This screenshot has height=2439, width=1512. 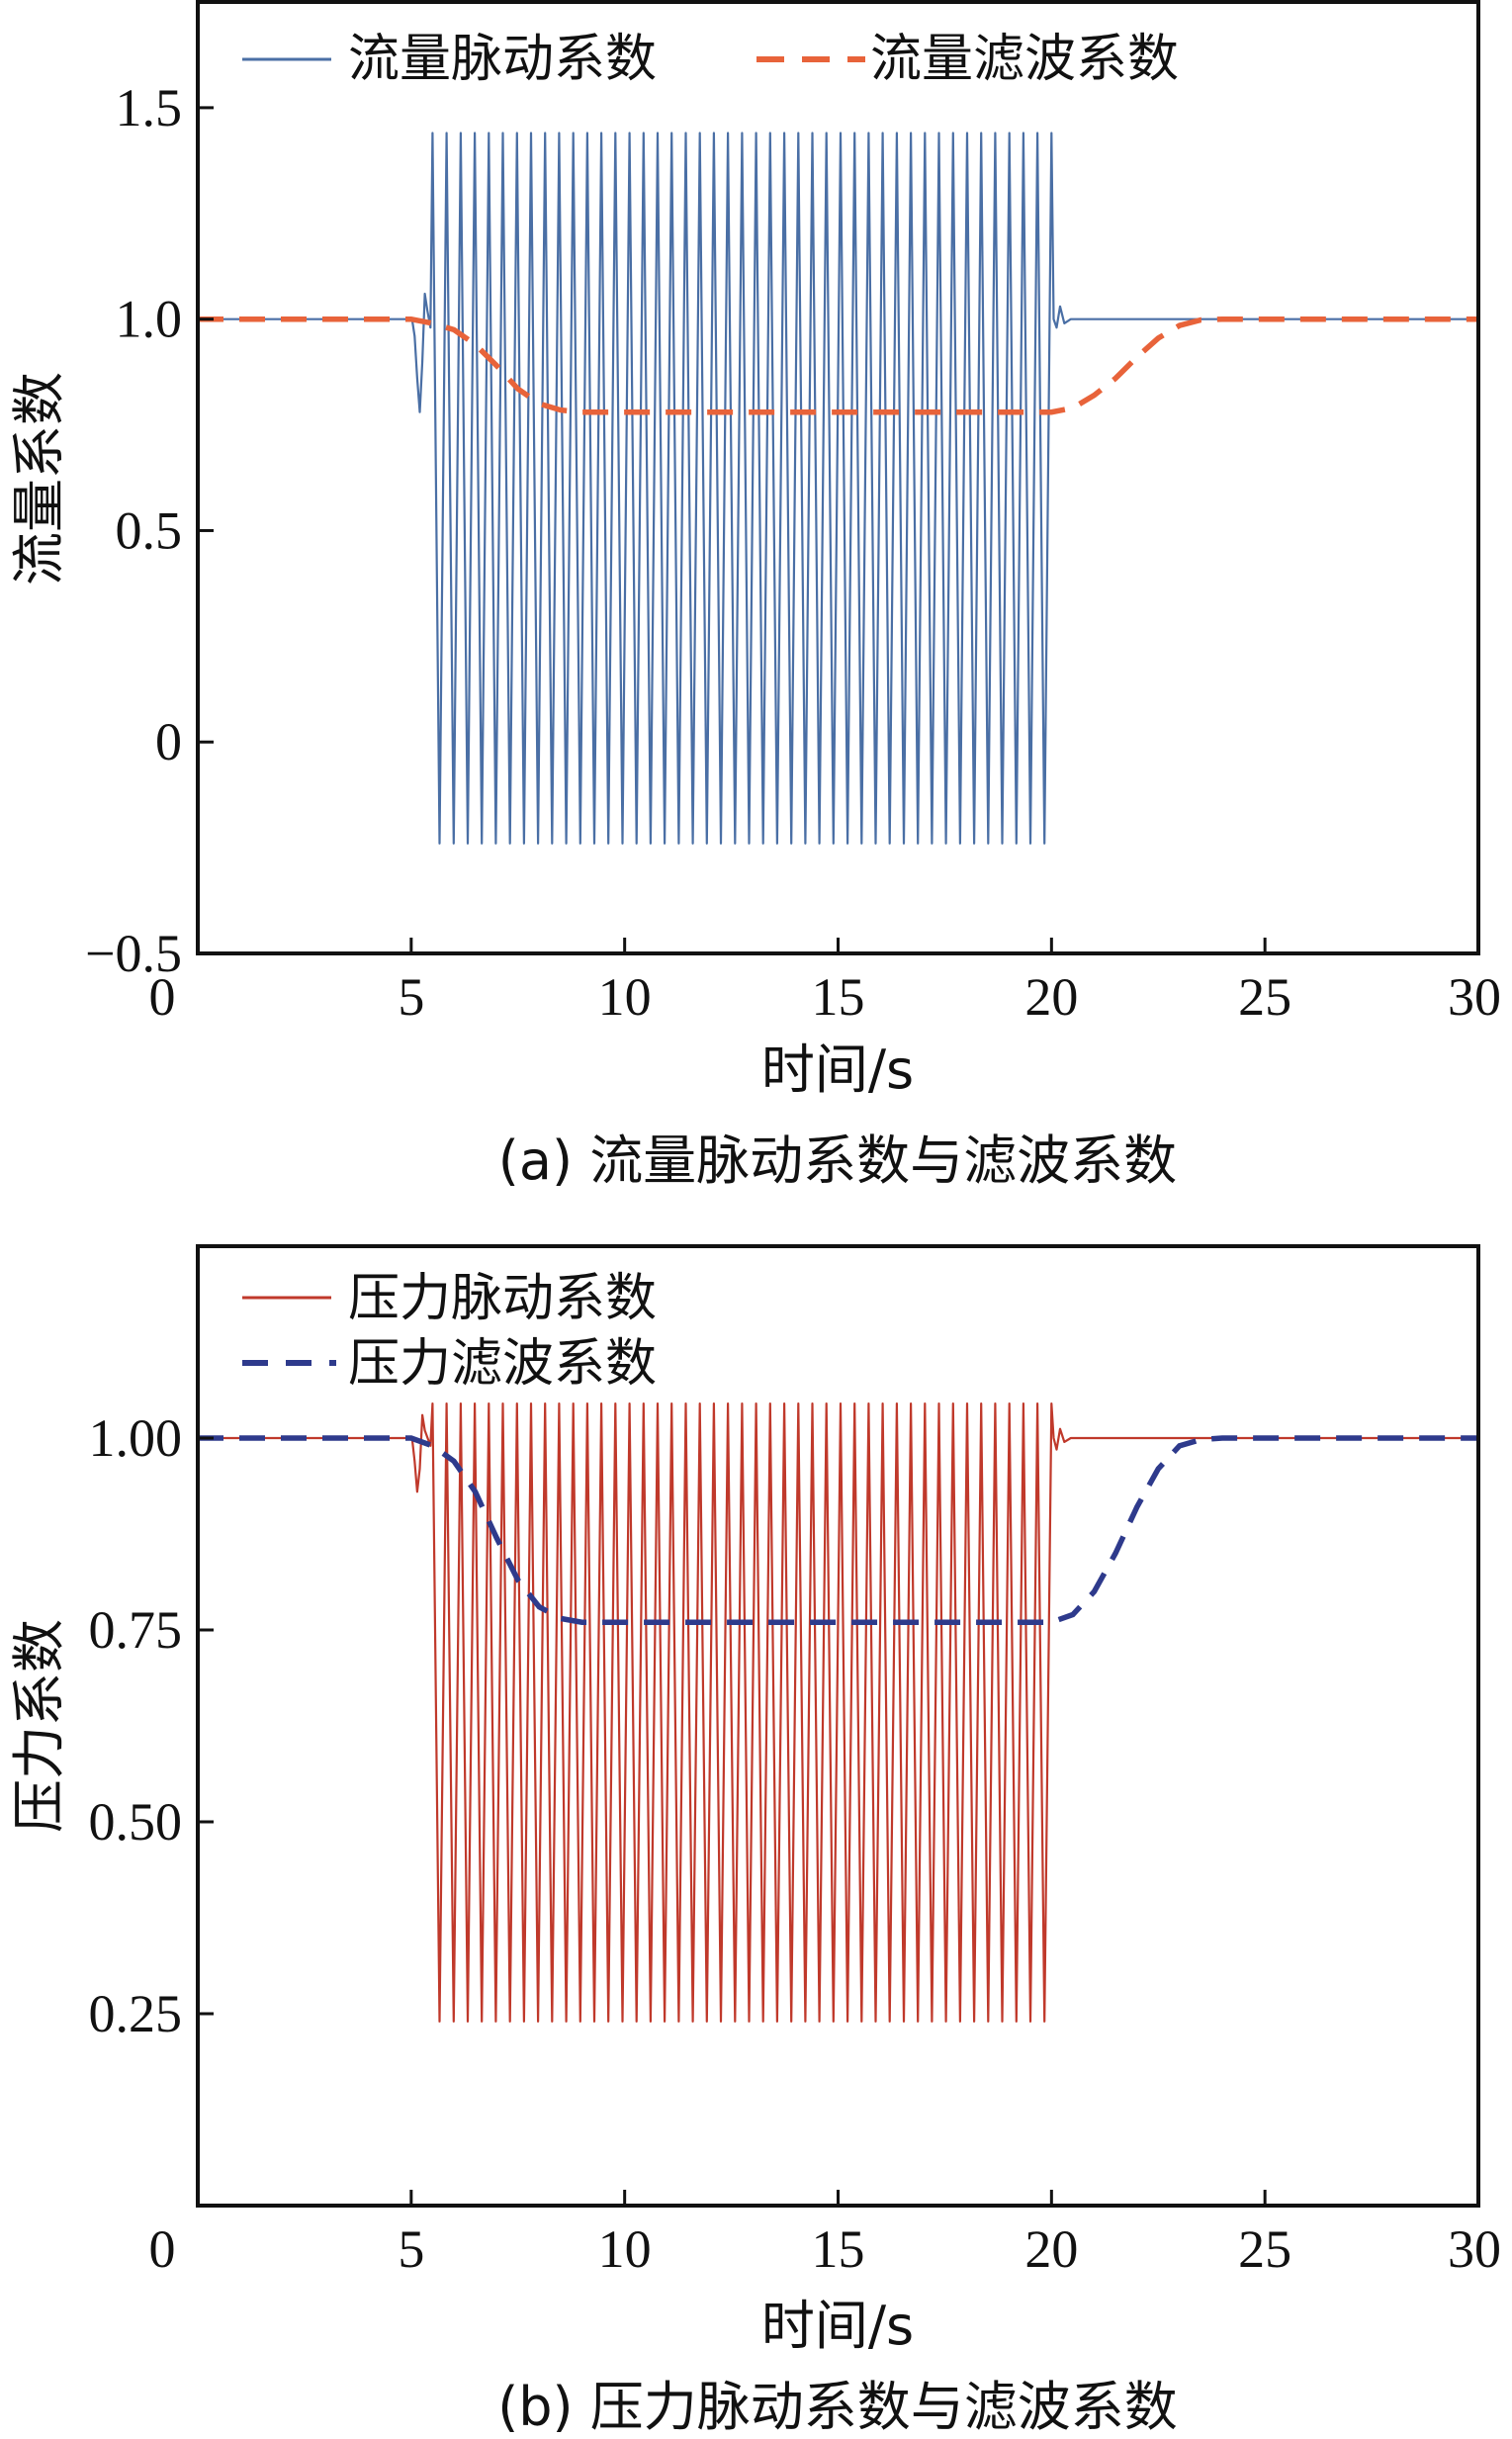 What do you see at coordinates (134, 953) in the screenshot?
I see `y-tick-label-0: −0.5` at bounding box center [134, 953].